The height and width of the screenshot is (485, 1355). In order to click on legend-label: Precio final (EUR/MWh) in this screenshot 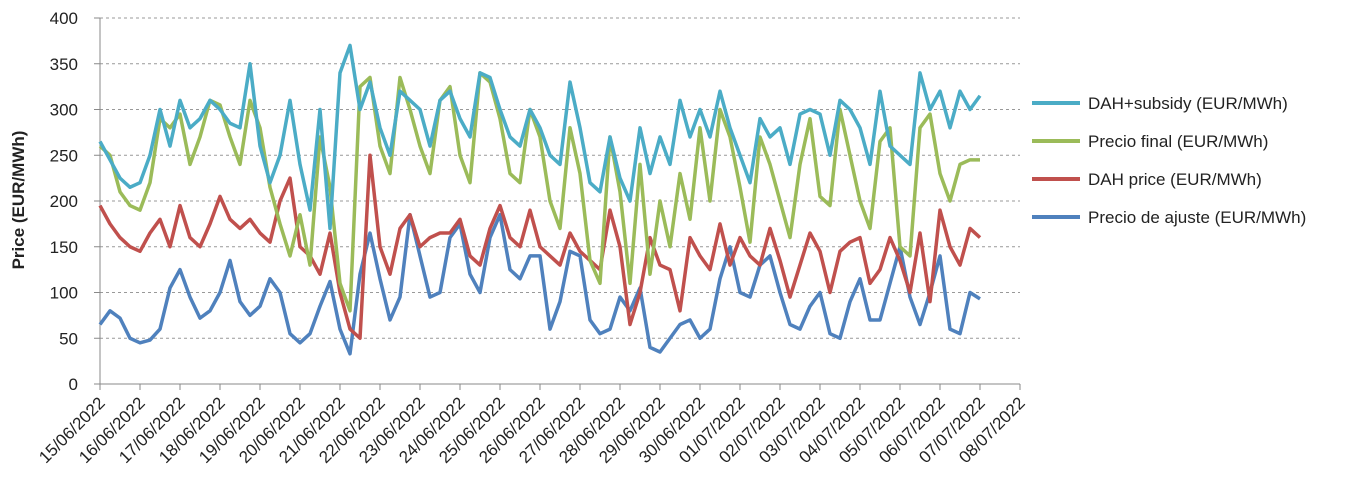, I will do `click(1178, 141)`.